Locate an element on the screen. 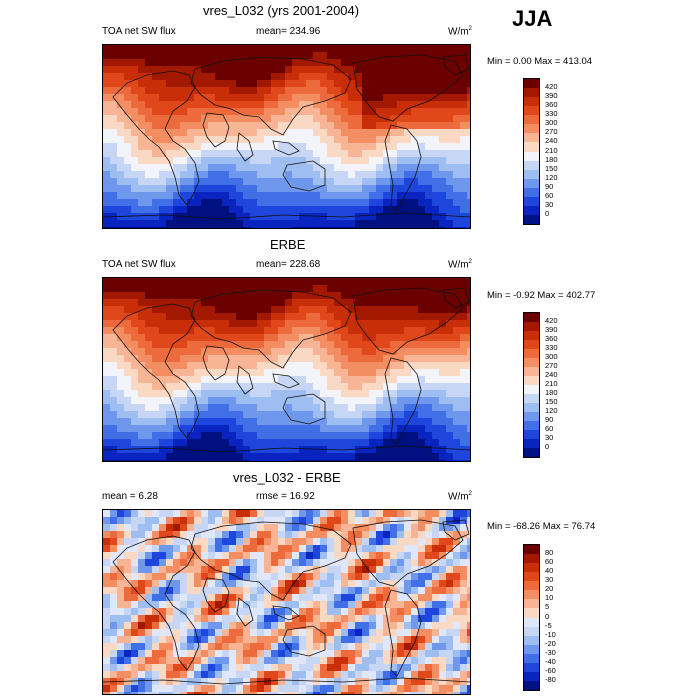  panel-2-map is located at coordinates (286, 369).